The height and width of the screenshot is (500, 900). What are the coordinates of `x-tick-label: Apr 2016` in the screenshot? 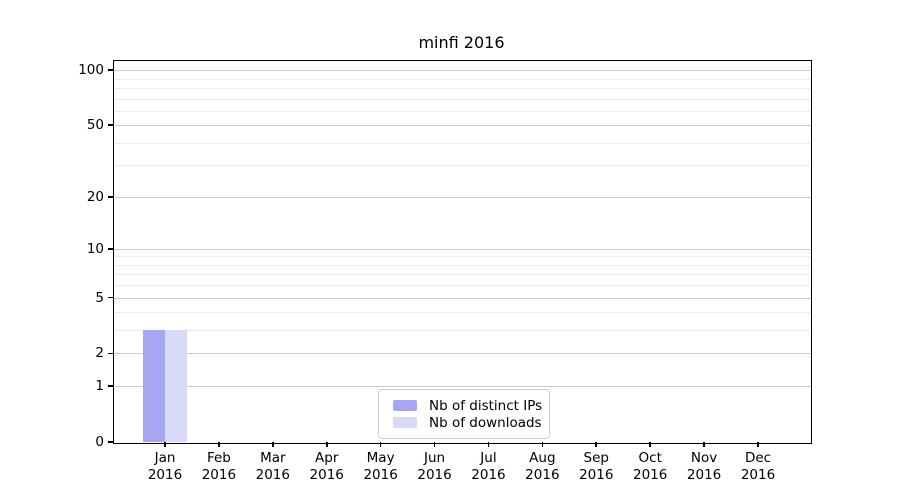 It's located at (326, 466).